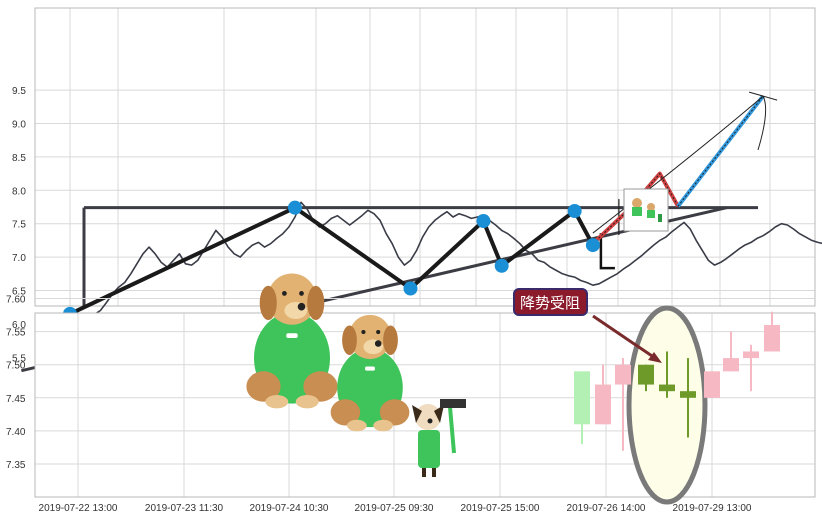 This screenshot has width=822, height=520. Describe the element at coordinates (370, 373) in the screenshot. I see `mascot-dog-medium` at that location.